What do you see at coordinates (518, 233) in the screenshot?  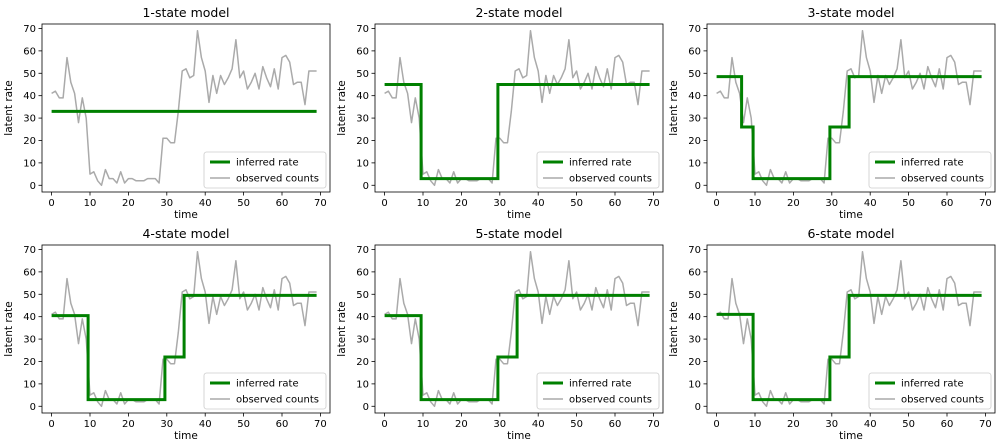 I see `chart-title: 5-state model` at bounding box center [518, 233].